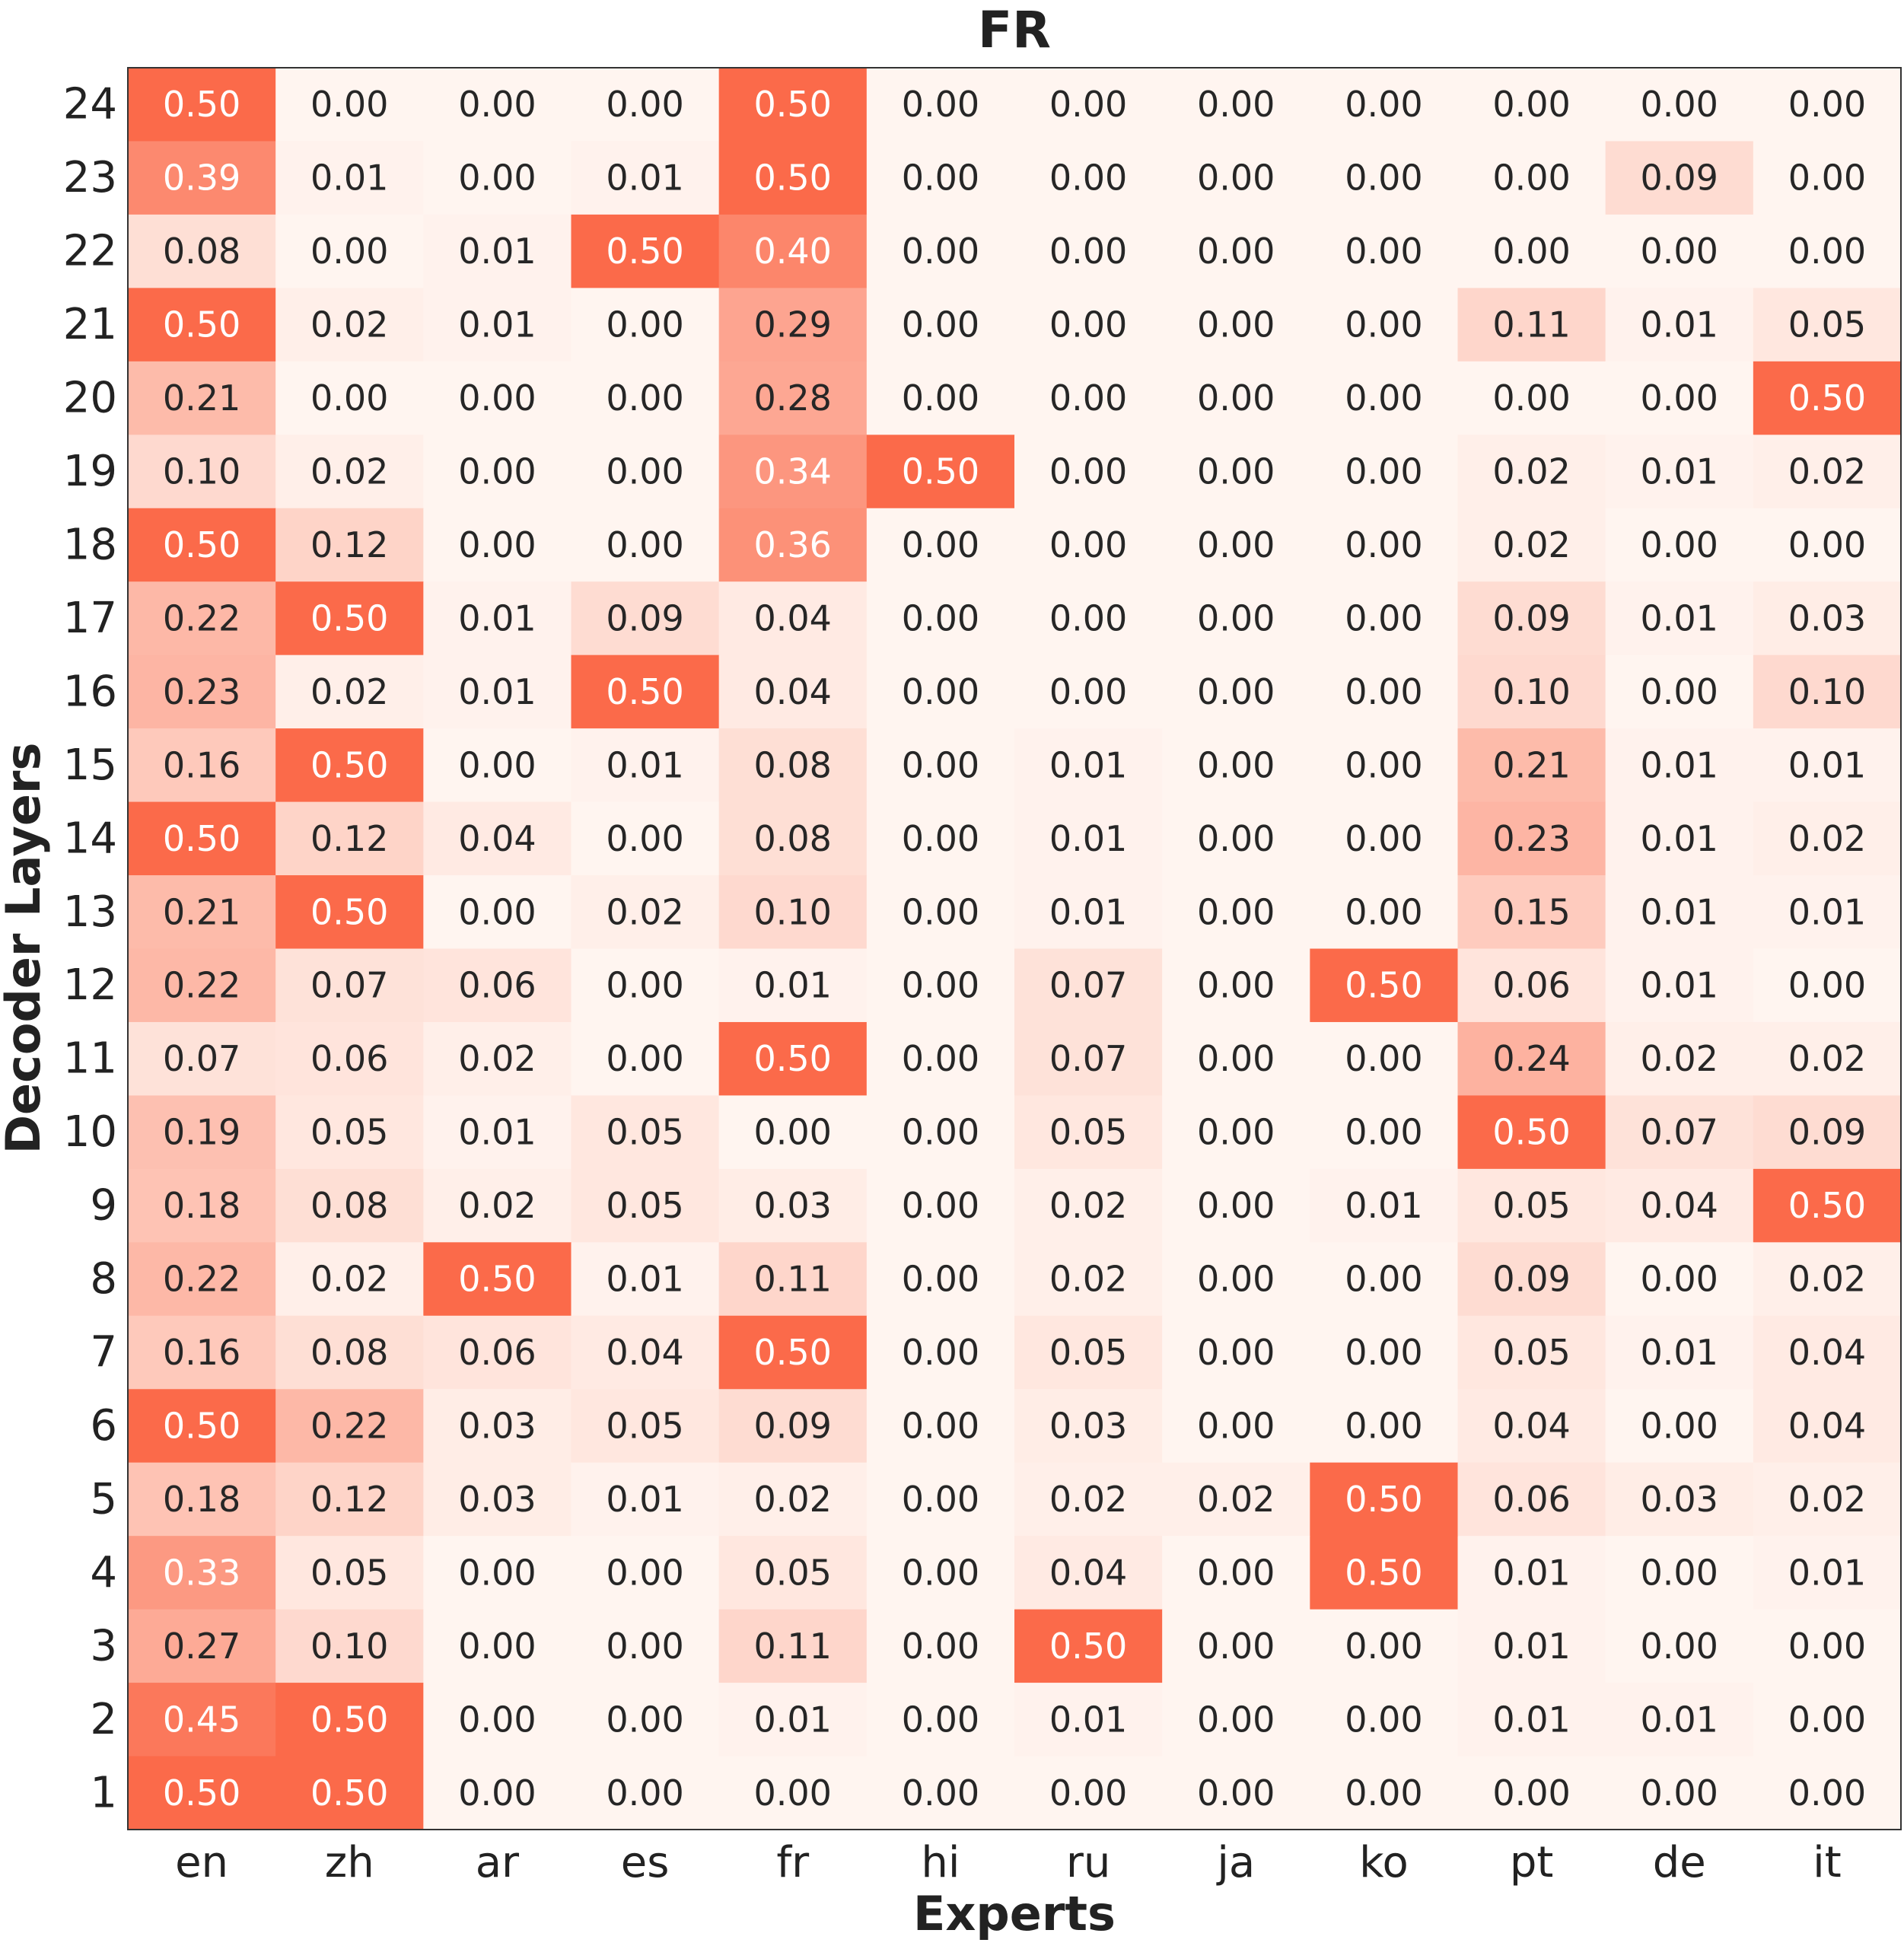  What do you see at coordinates (201, 178) in the screenshot?
I see `cell-value-label: 0.39` at bounding box center [201, 178].